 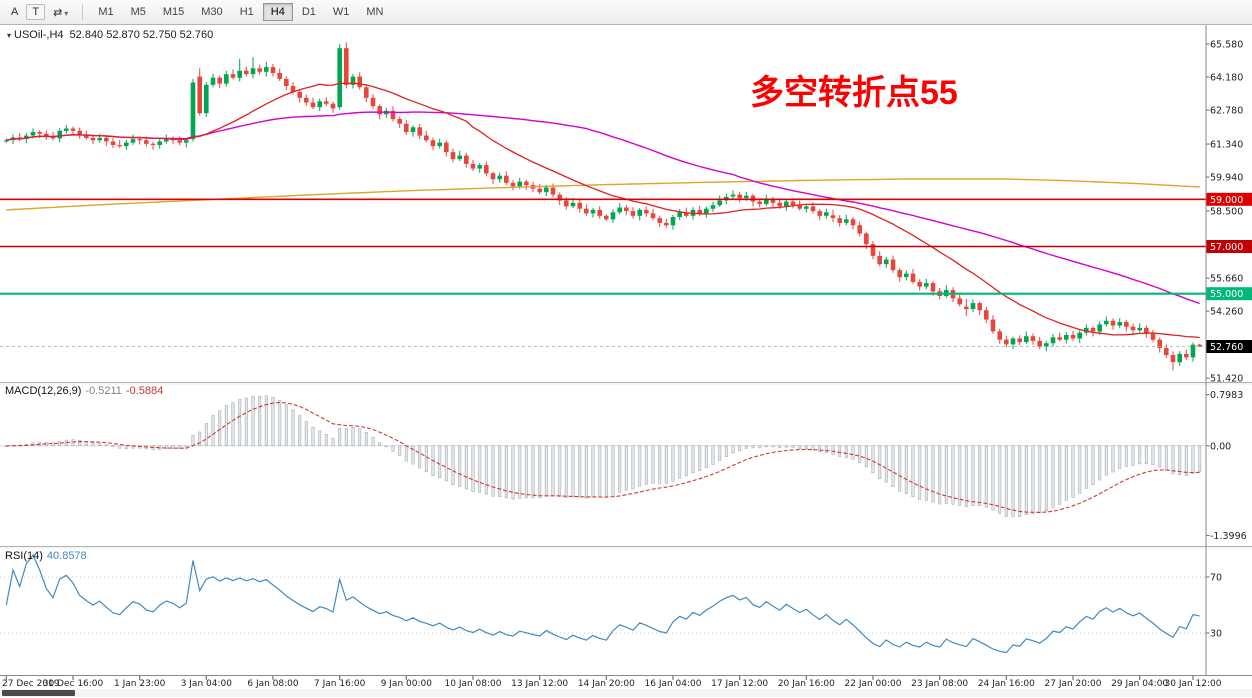 I want to click on svg-text: 51.420, so click(x=1226, y=379).